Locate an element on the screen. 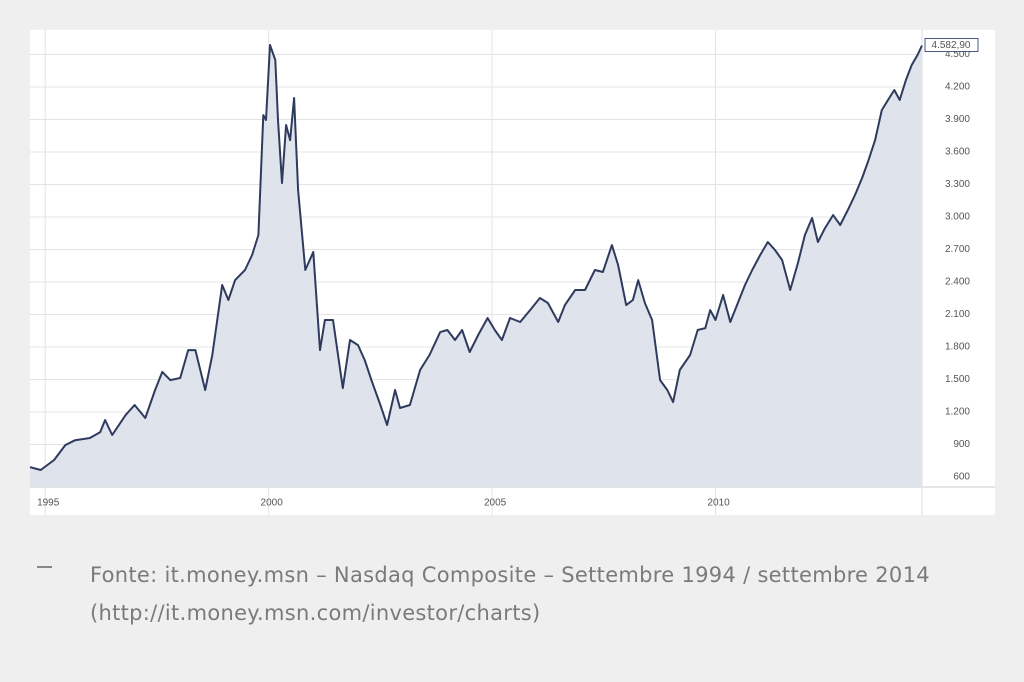 This screenshot has height=682, width=1024. y-tick-label: 600 is located at coordinates (961, 477).